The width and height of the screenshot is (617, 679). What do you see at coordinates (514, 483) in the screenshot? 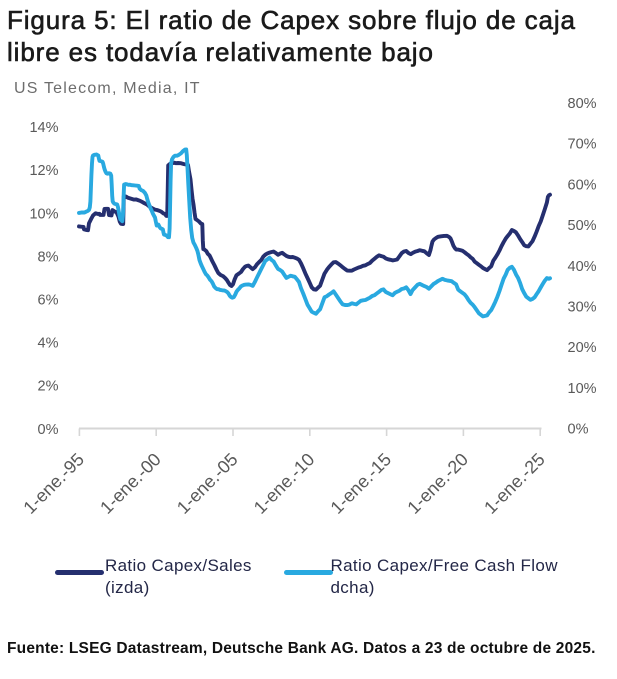
I see `svg-text: 1-ene.-25` at bounding box center [514, 483].